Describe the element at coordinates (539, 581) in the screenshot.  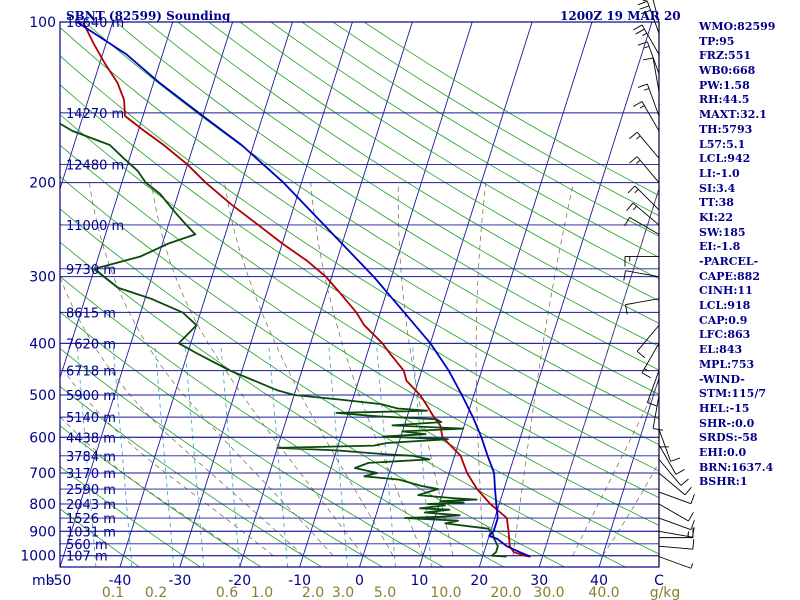
I see `temperature-tick-label: 30` at that location.